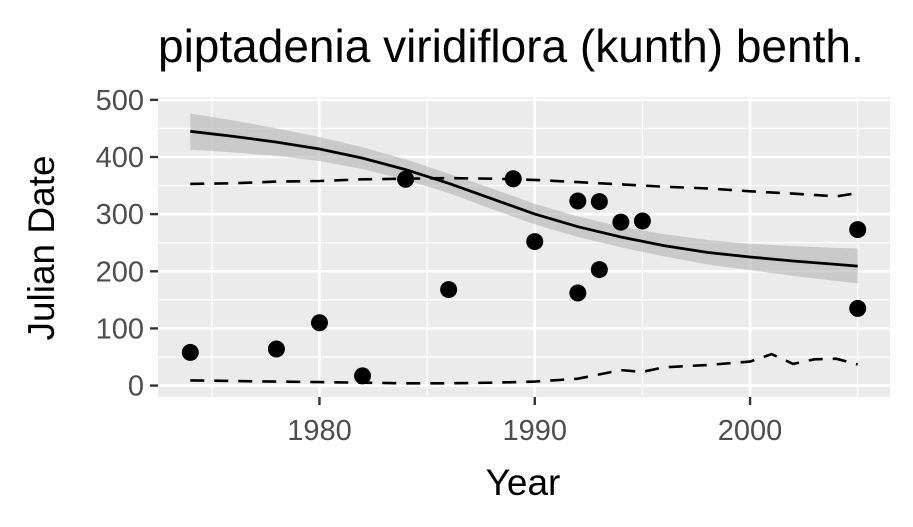 Image resolution: width=913 pixels, height=527 pixels. What do you see at coordinates (511, 46) in the screenshot?
I see `chart-title: piptadenia viridiflora (kunth) benth.` at bounding box center [511, 46].